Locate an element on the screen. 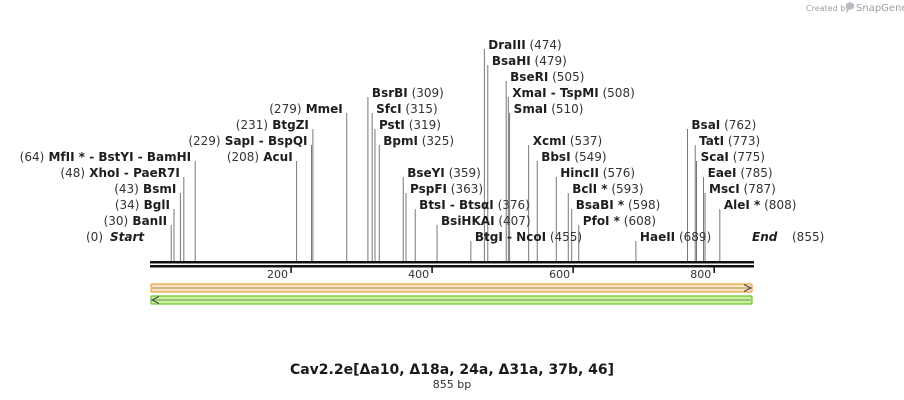 This screenshot has width=904, height=400. enzyme-site-pspfi: PspFI (363) is located at coordinates (446, 189).